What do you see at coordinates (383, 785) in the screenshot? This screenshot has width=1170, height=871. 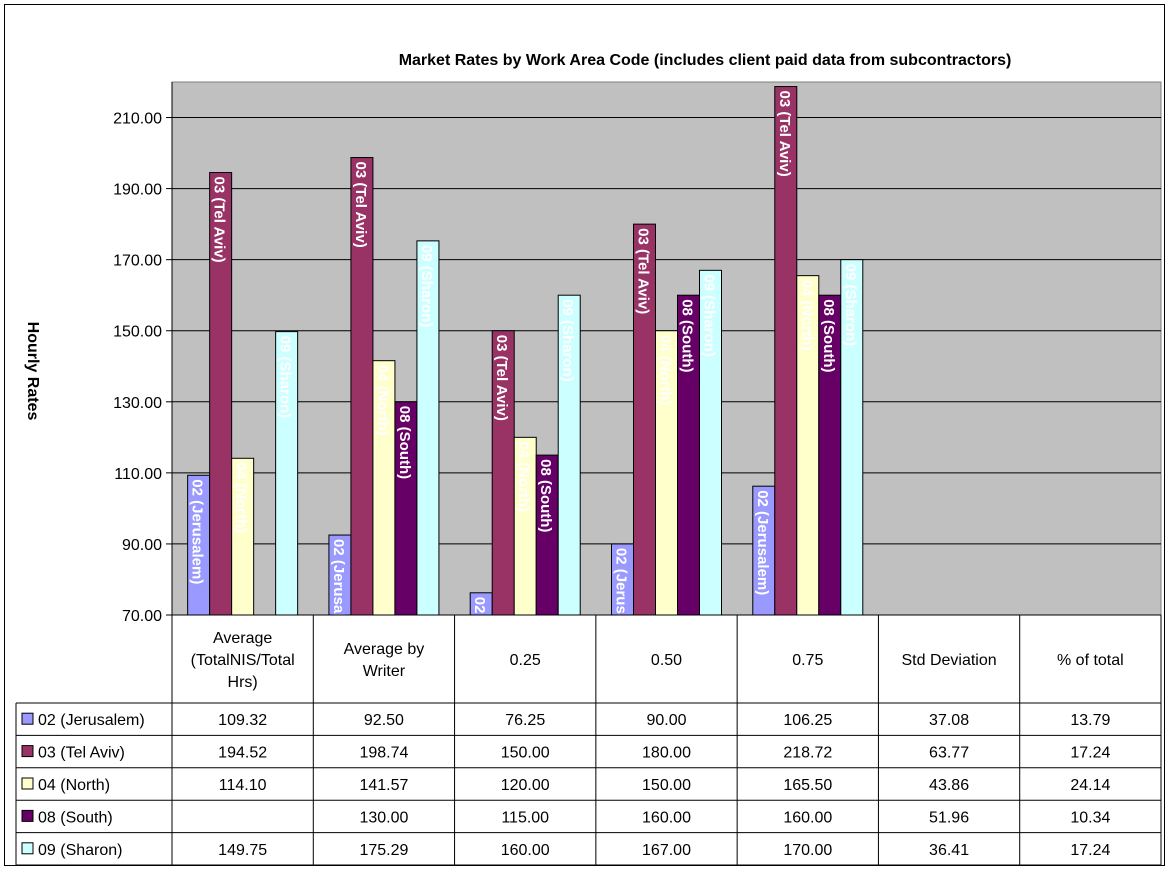 I see `table-cell: 141.57` at bounding box center [383, 785].